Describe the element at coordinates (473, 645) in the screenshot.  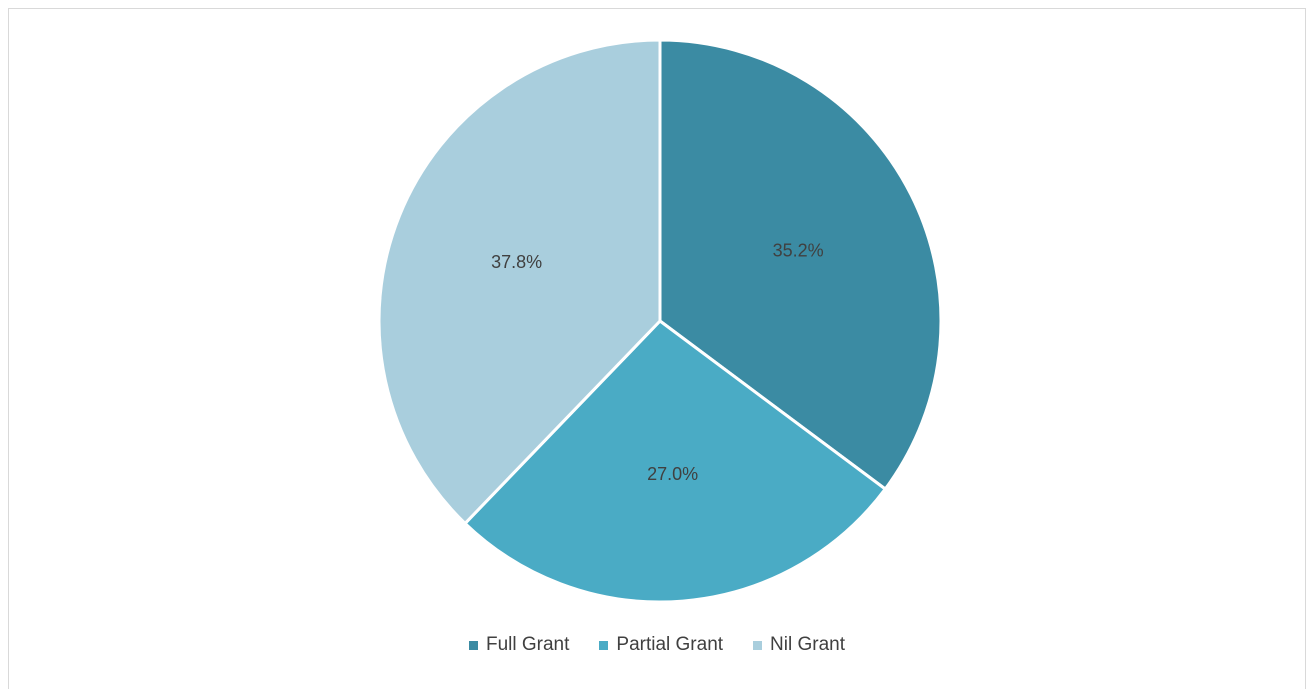
I see `legend-swatch-full-grant` at that location.